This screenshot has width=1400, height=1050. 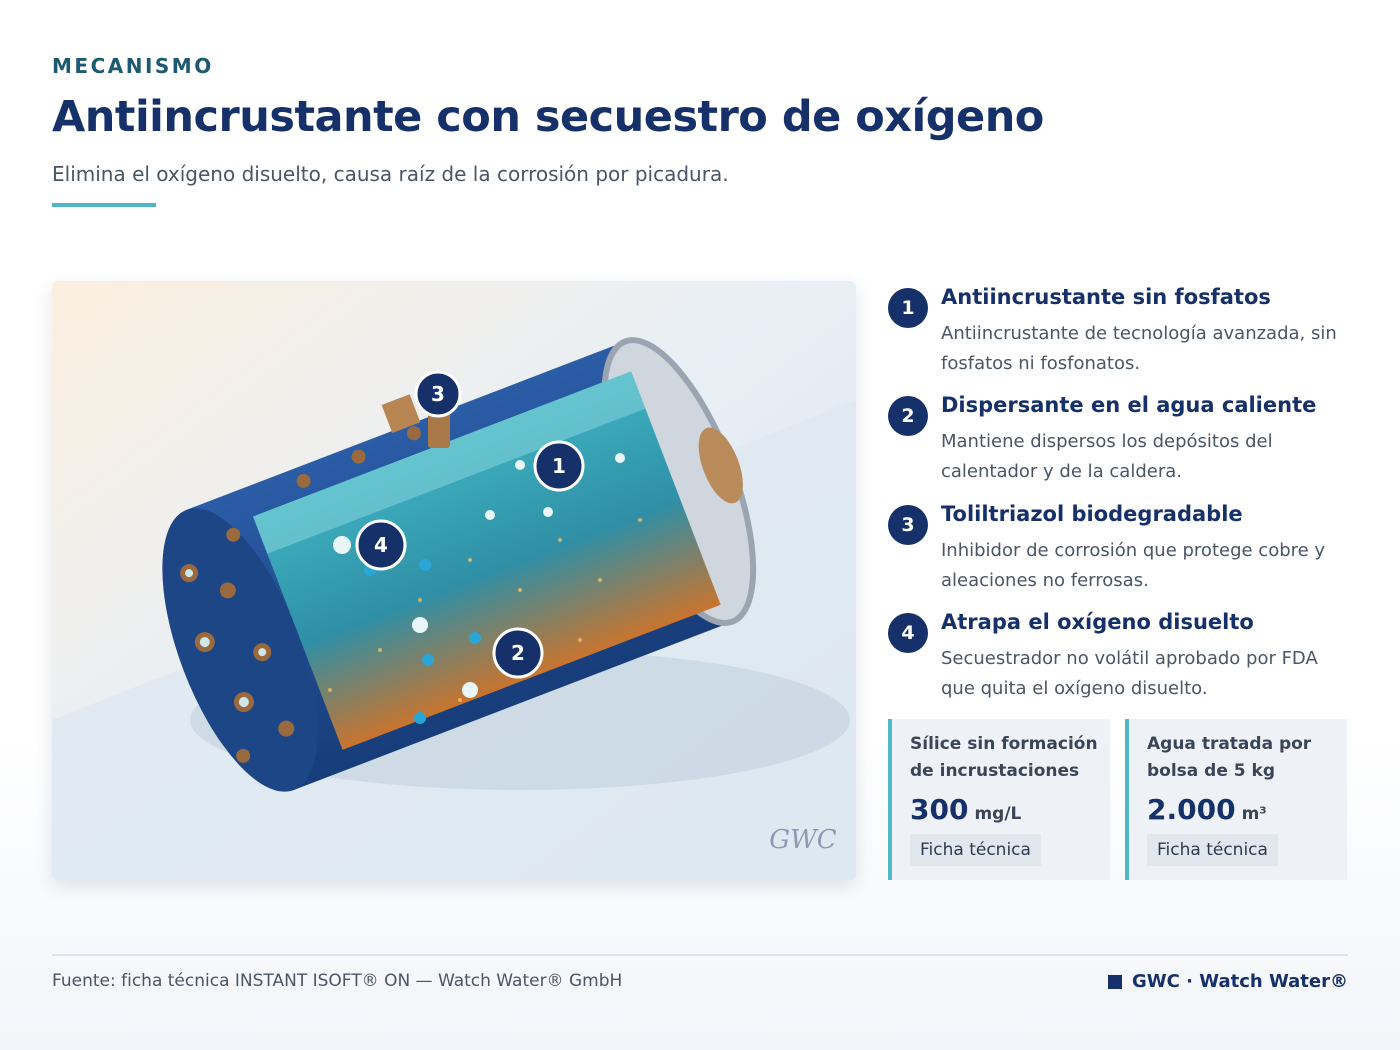 I want to click on item-title: Toliltriazol biodegradable, so click(x=1092, y=514).